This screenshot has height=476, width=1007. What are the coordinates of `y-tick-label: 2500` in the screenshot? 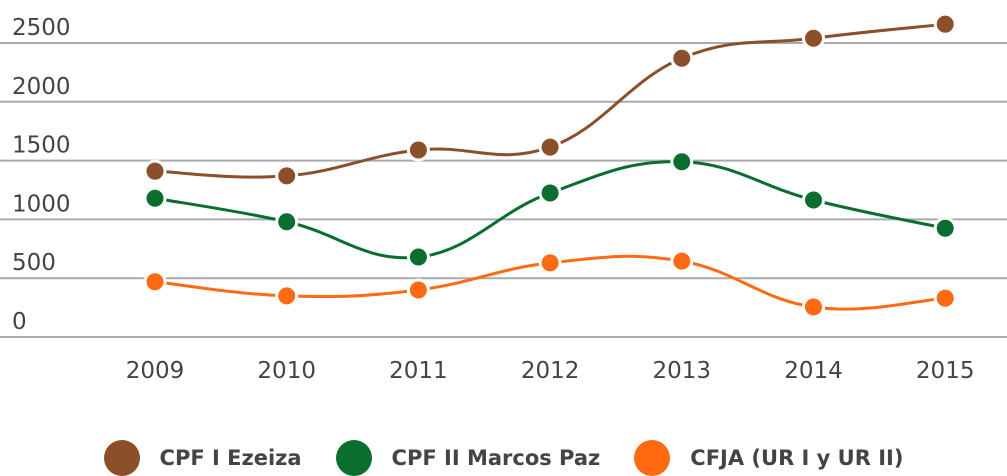 It's located at (41, 28).